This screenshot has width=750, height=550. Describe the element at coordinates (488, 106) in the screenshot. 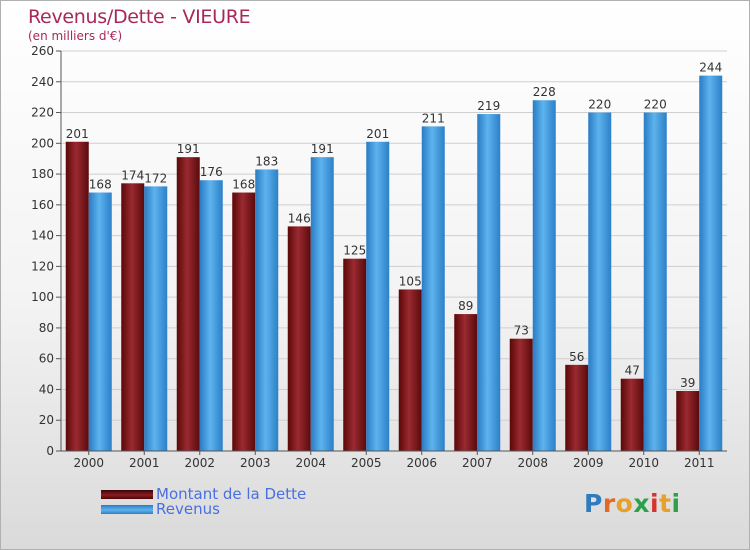

I see `data-label-revenue: 219` at that location.